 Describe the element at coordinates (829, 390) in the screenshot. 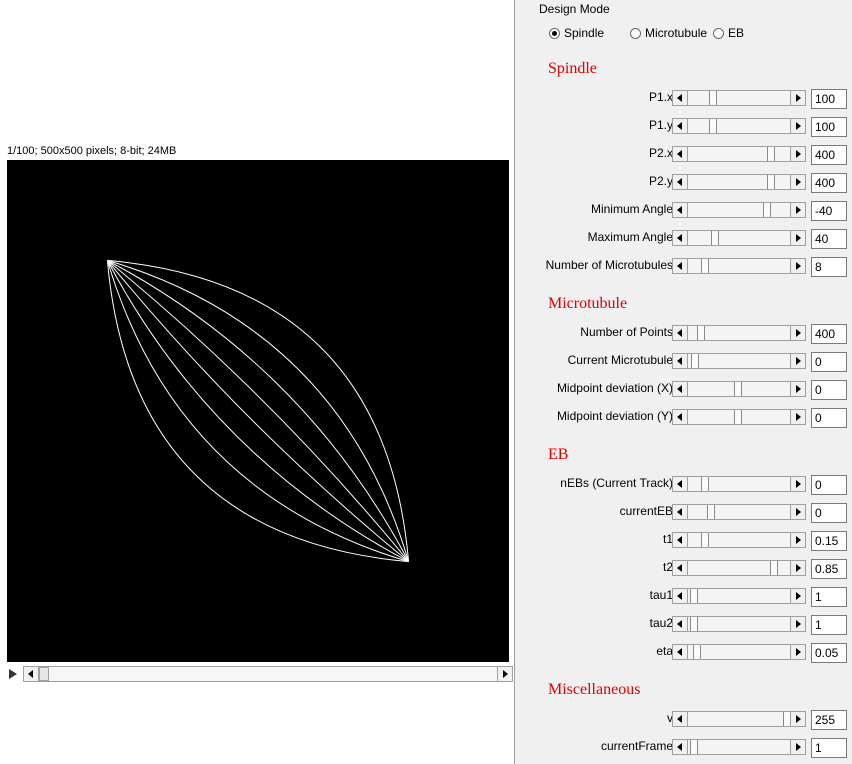

I see `value-midpoint-deviation-x: 0` at that location.